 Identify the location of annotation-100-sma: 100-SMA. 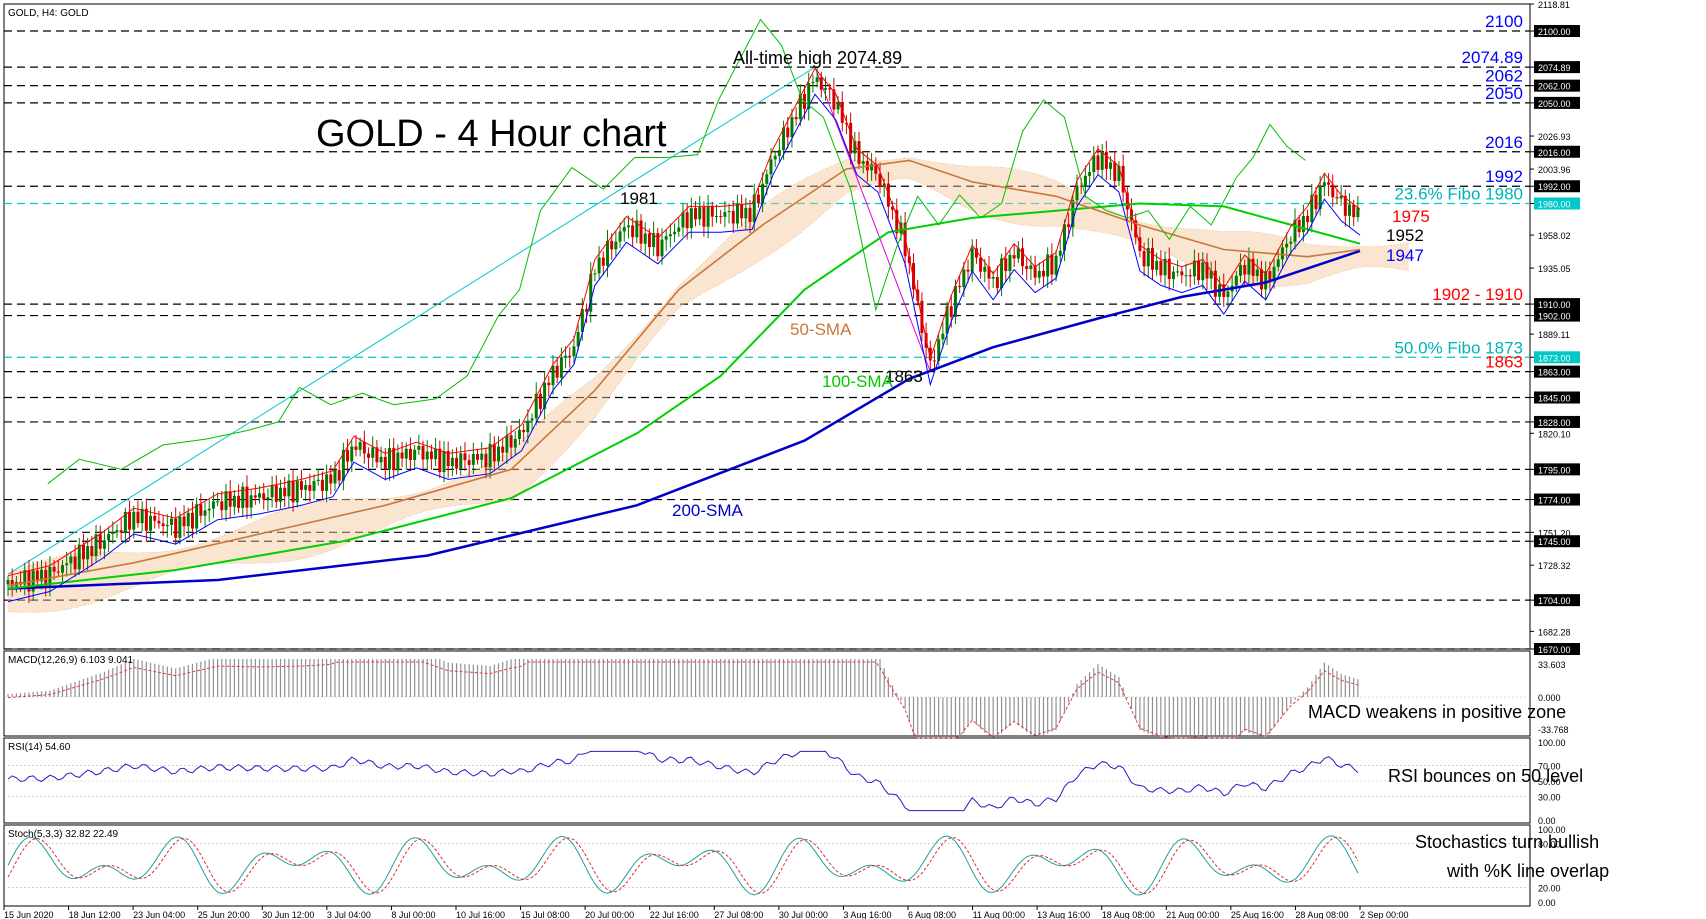
(858, 381).